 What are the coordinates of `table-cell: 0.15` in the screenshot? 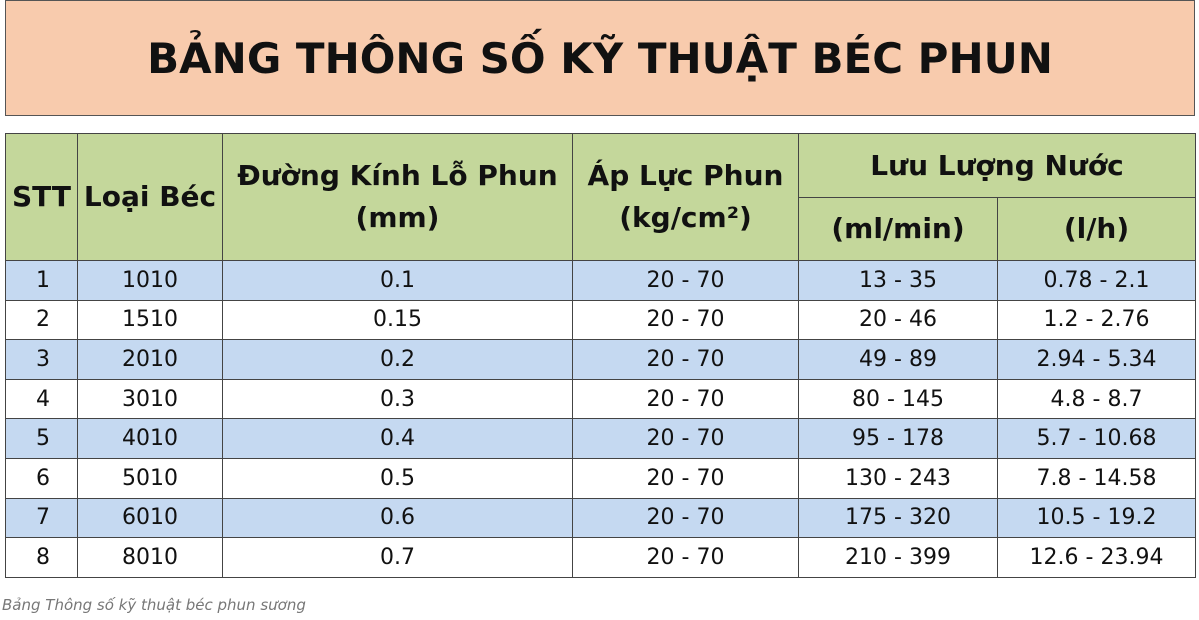 It's located at (397, 320).